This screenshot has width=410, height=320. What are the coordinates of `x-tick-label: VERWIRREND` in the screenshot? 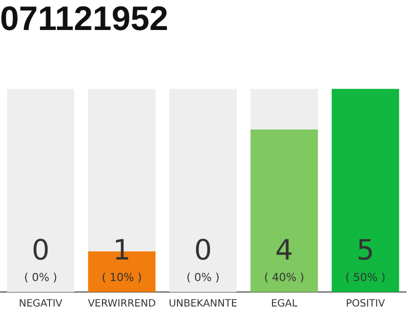 It's located at (122, 304).